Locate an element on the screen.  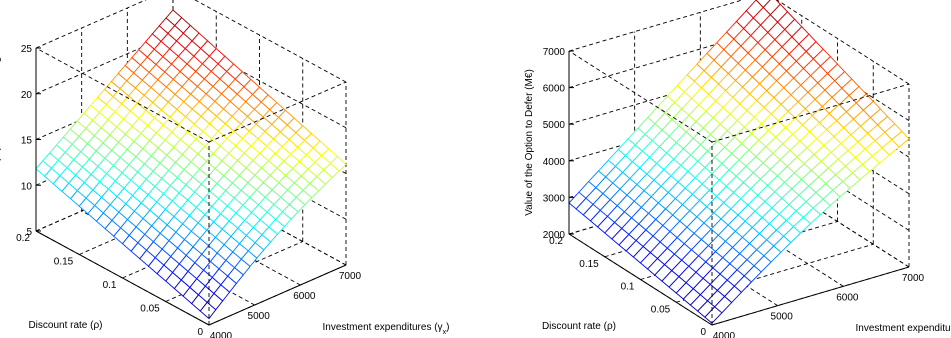
z-tick-label: 2000 is located at coordinates (554, 235).